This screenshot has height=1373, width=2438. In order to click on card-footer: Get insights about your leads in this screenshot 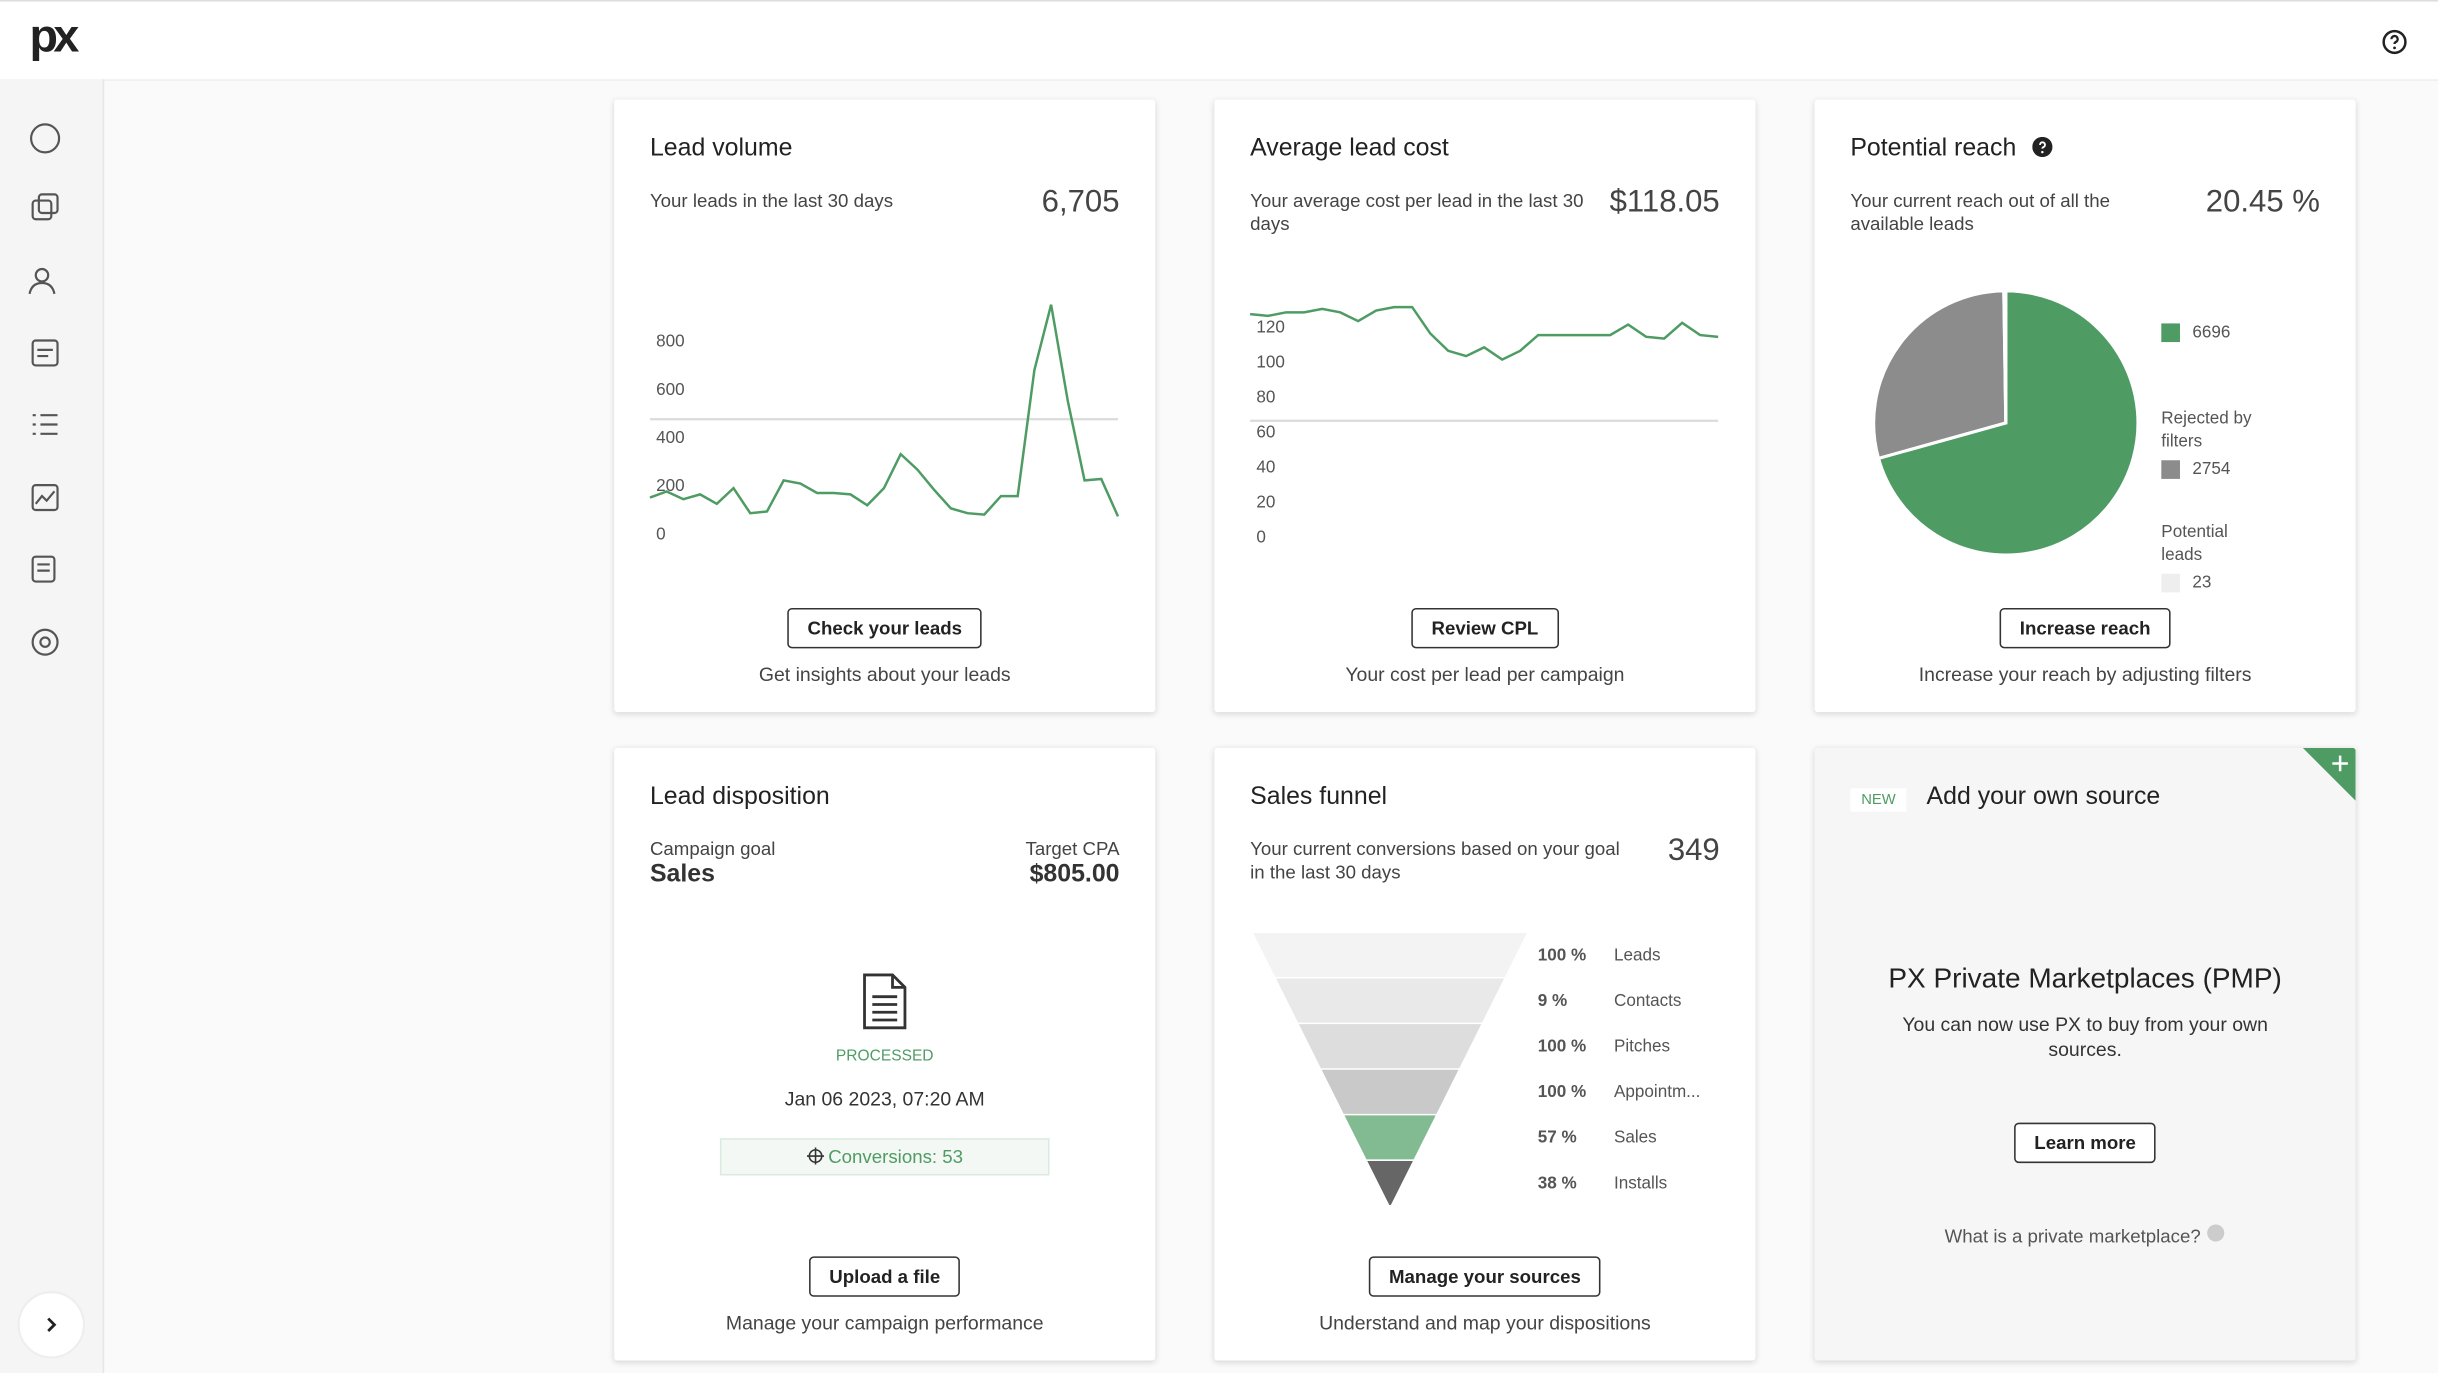, I will do `click(884, 674)`.